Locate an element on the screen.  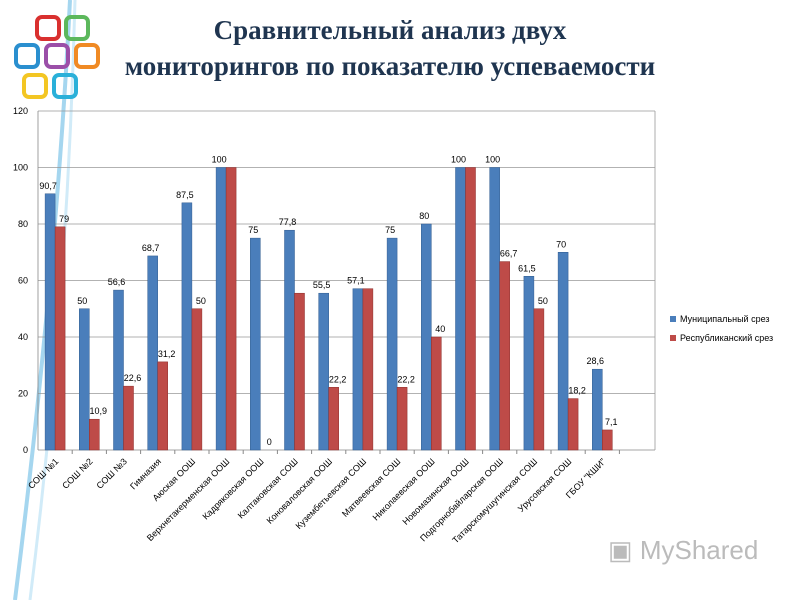
data-label: 18,2 is located at coordinates (577, 391).